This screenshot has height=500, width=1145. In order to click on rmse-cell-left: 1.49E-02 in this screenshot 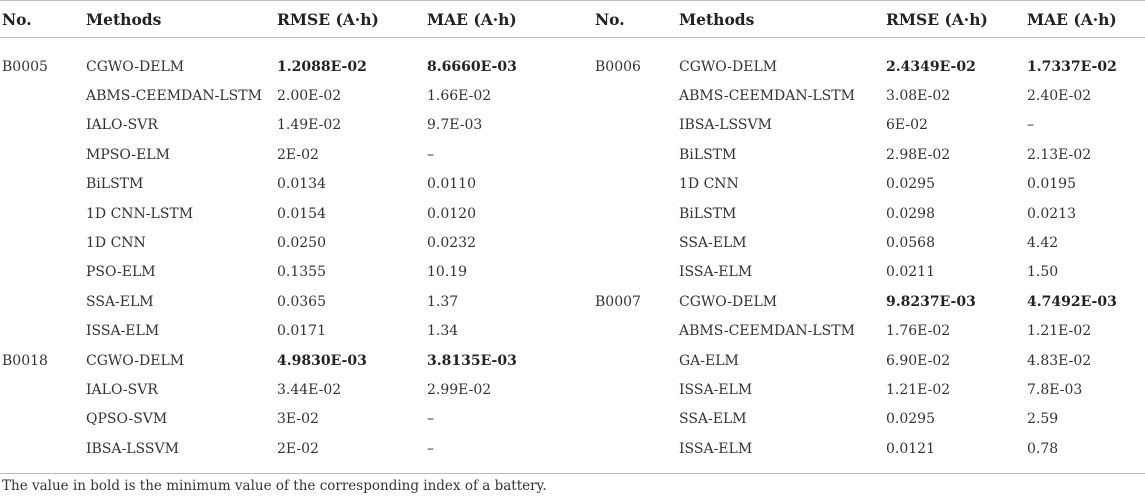, I will do `click(309, 125)`.